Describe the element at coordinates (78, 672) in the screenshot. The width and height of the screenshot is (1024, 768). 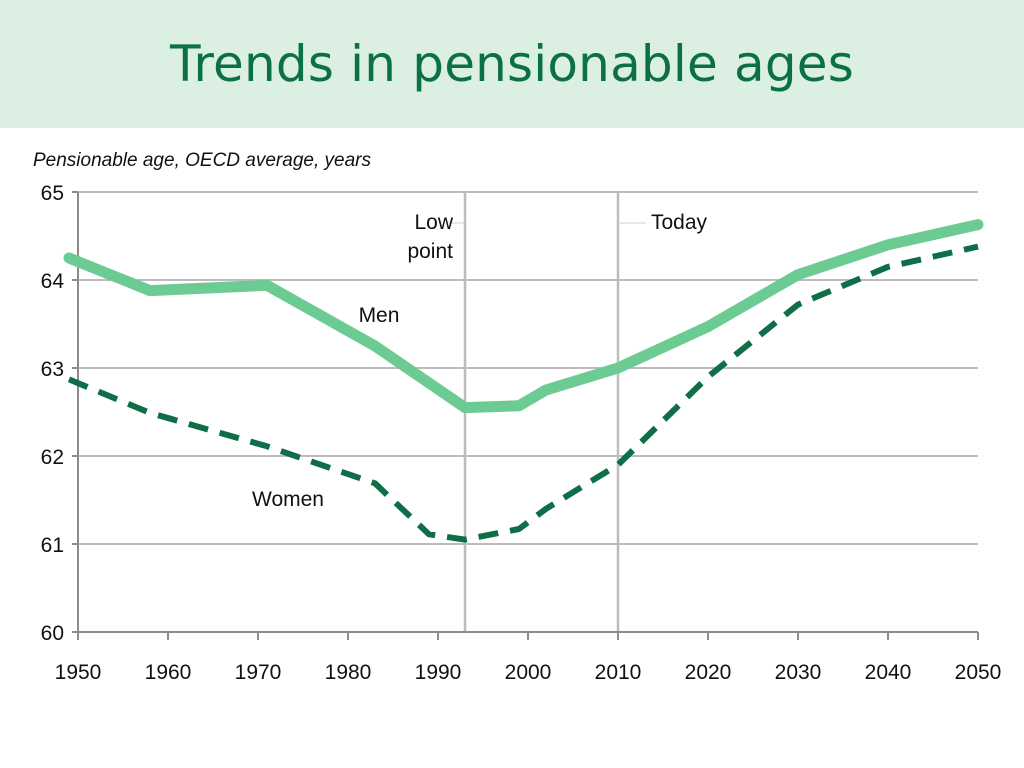
I see `x-tick-label-1950: 1950` at that location.